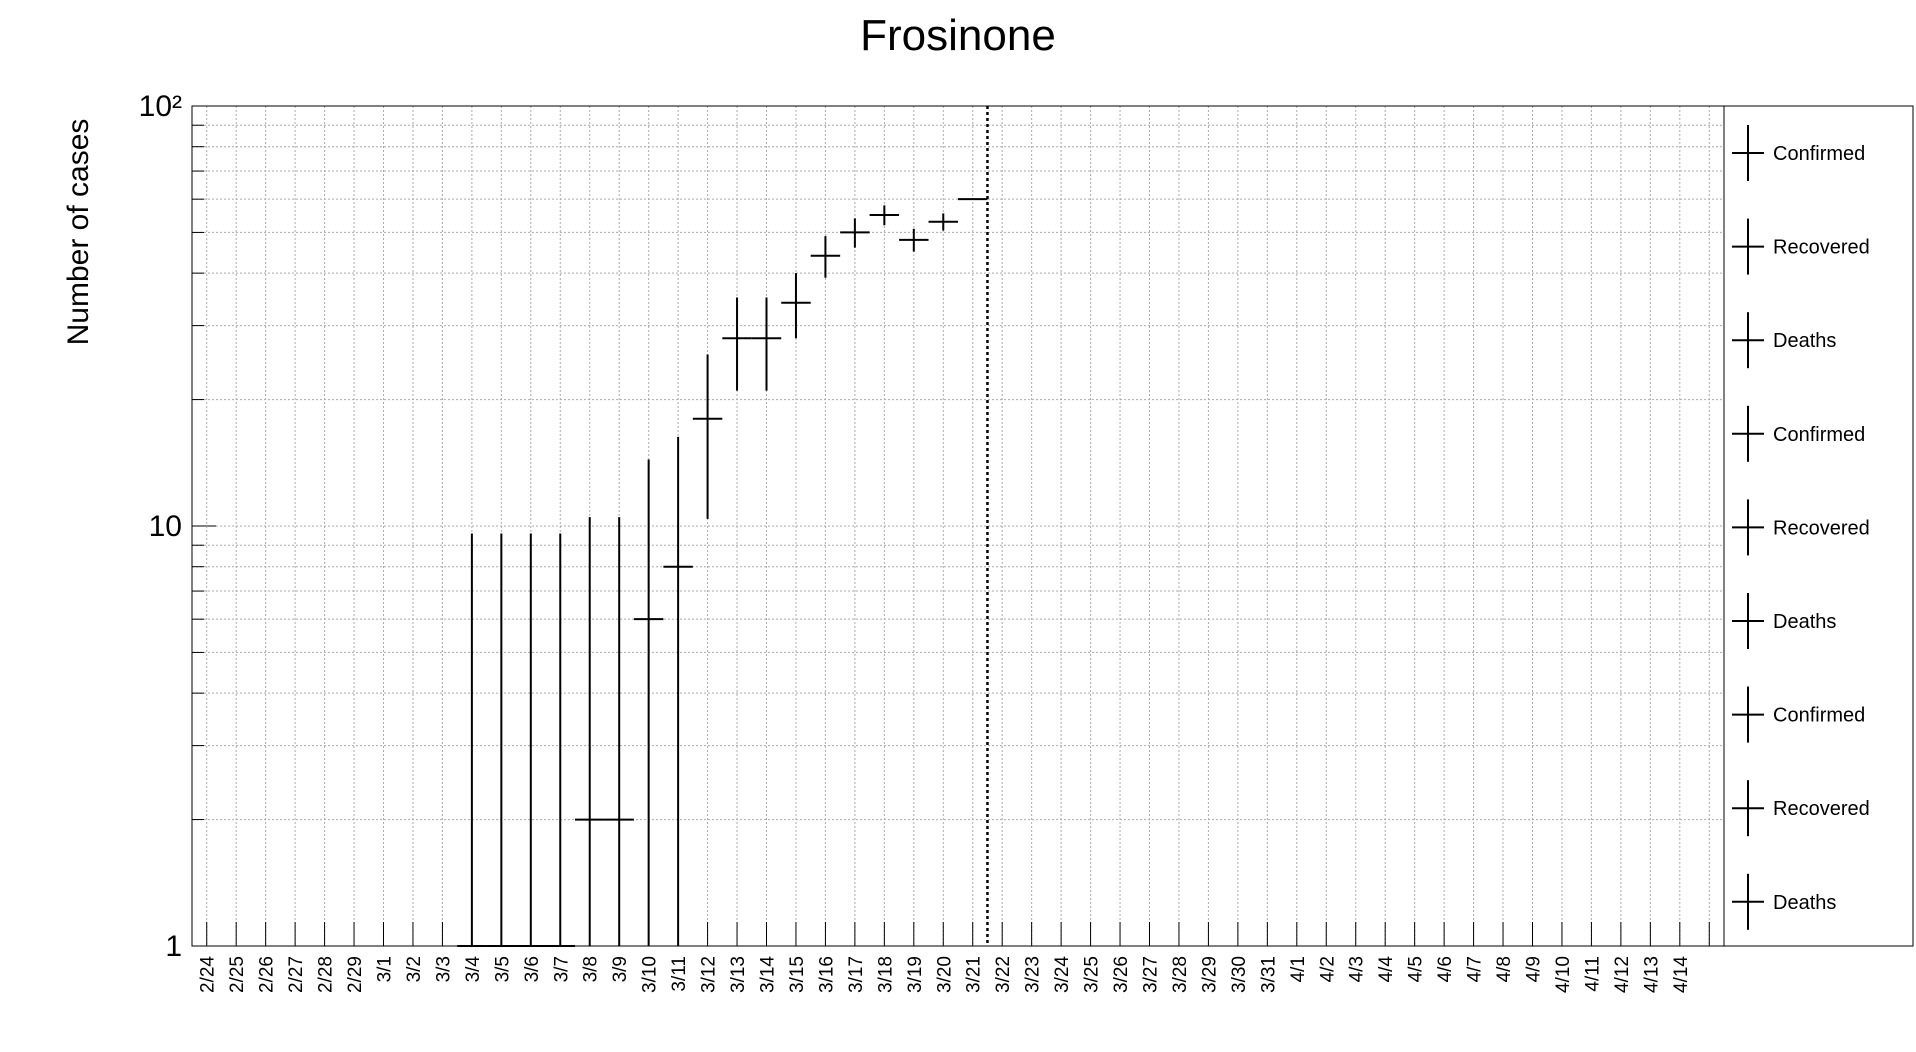  What do you see at coordinates (1592, 974) in the screenshot?
I see `x-tick-label: 4/11` at bounding box center [1592, 974].